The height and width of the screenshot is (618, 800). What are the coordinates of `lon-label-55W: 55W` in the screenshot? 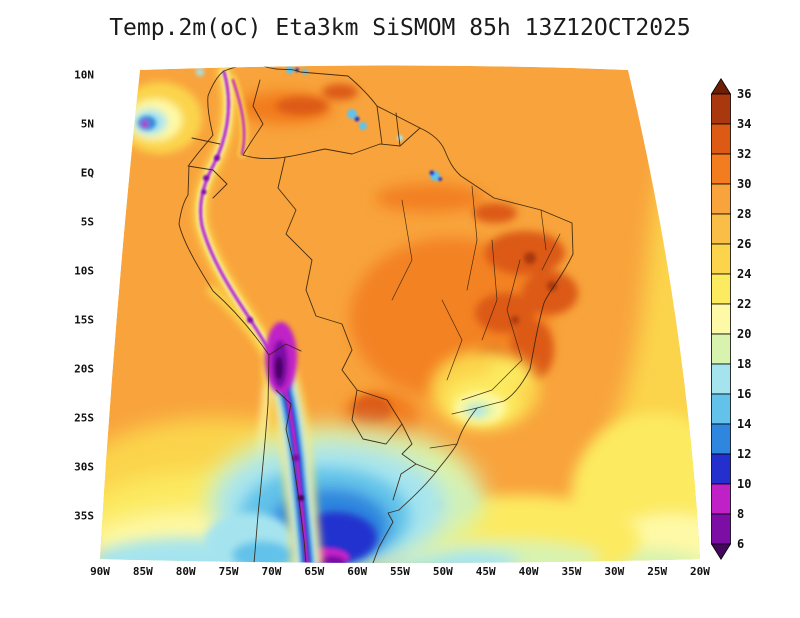 It's located at (400, 571).